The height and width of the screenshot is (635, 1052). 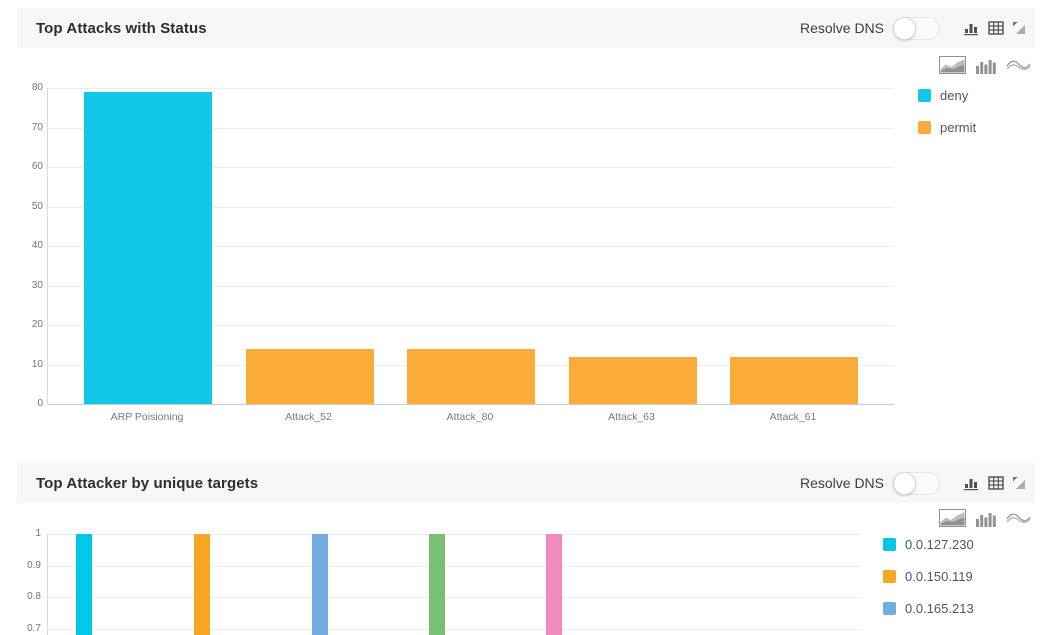 What do you see at coordinates (121, 28) in the screenshot?
I see `panel-title: Top Attacks with Status` at bounding box center [121, 28].